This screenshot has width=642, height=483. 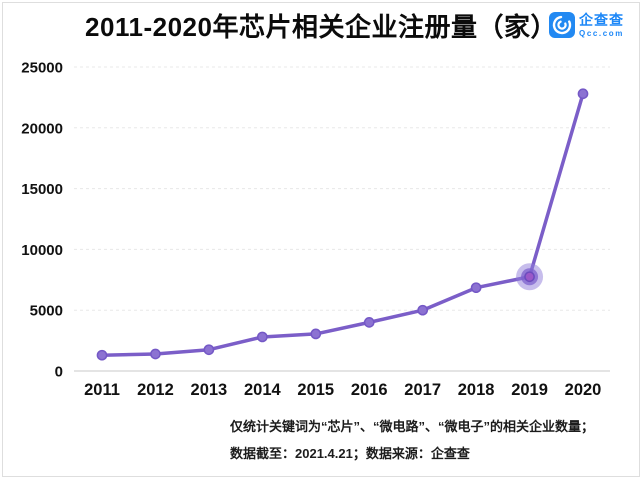 I want to click on chart-title: 2011-2020年芯片相关企业注册量（家）, so click(x=321, y=27).